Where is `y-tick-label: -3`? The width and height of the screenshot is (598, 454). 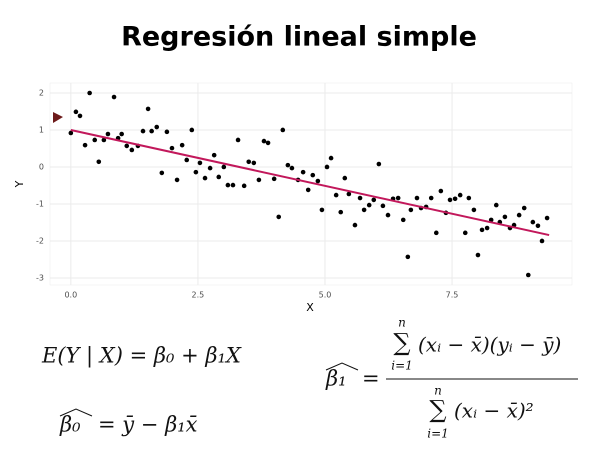
y-tick-label: -3 is located at coordinates (40, 277).